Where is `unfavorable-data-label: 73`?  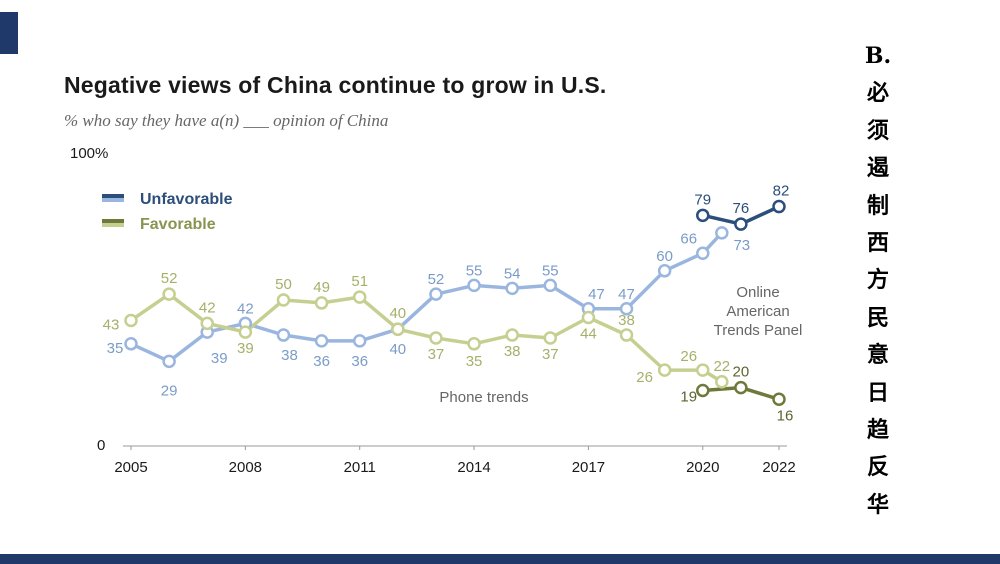
unfavorable-data-label: 73 is located at coordinates (741, 245).